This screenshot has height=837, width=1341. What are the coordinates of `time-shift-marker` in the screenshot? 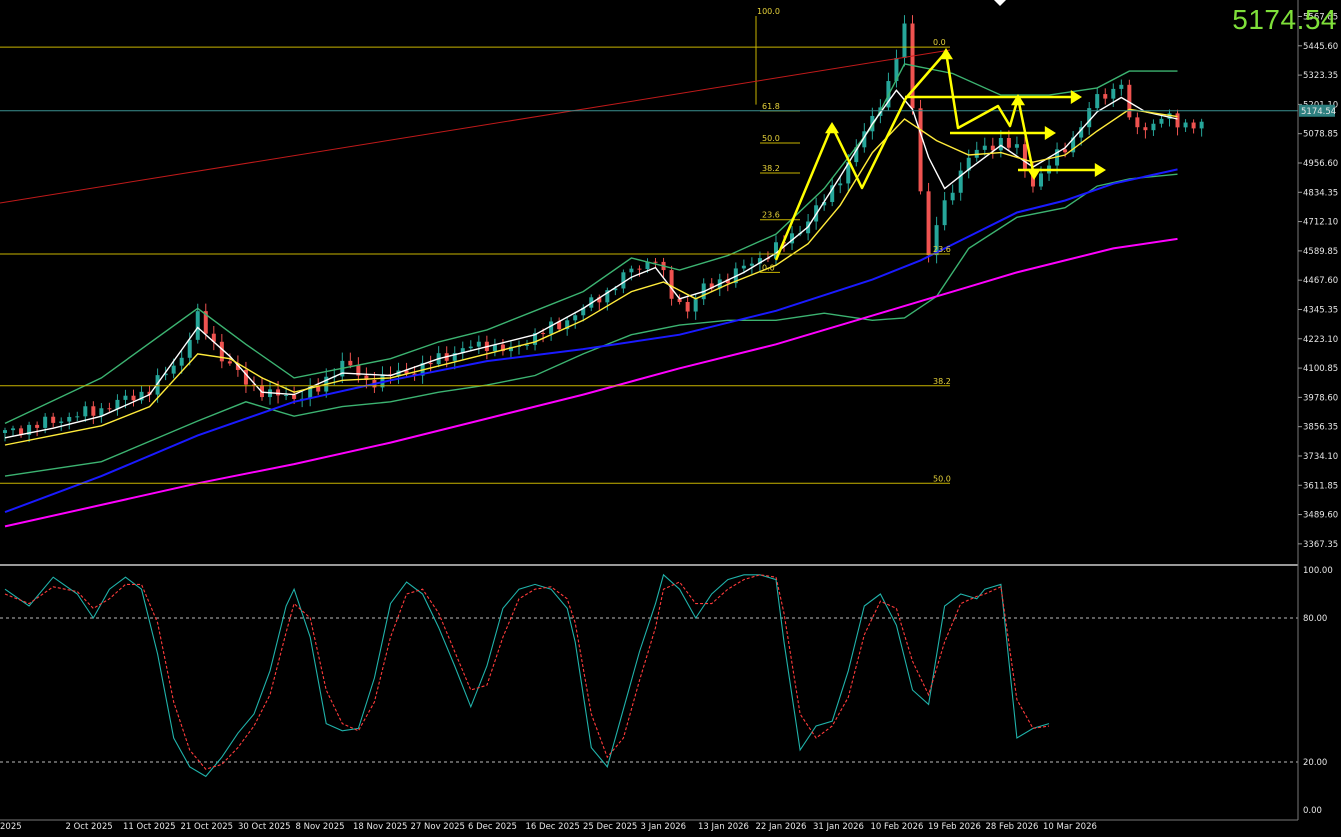 It's located at (1000, 3).